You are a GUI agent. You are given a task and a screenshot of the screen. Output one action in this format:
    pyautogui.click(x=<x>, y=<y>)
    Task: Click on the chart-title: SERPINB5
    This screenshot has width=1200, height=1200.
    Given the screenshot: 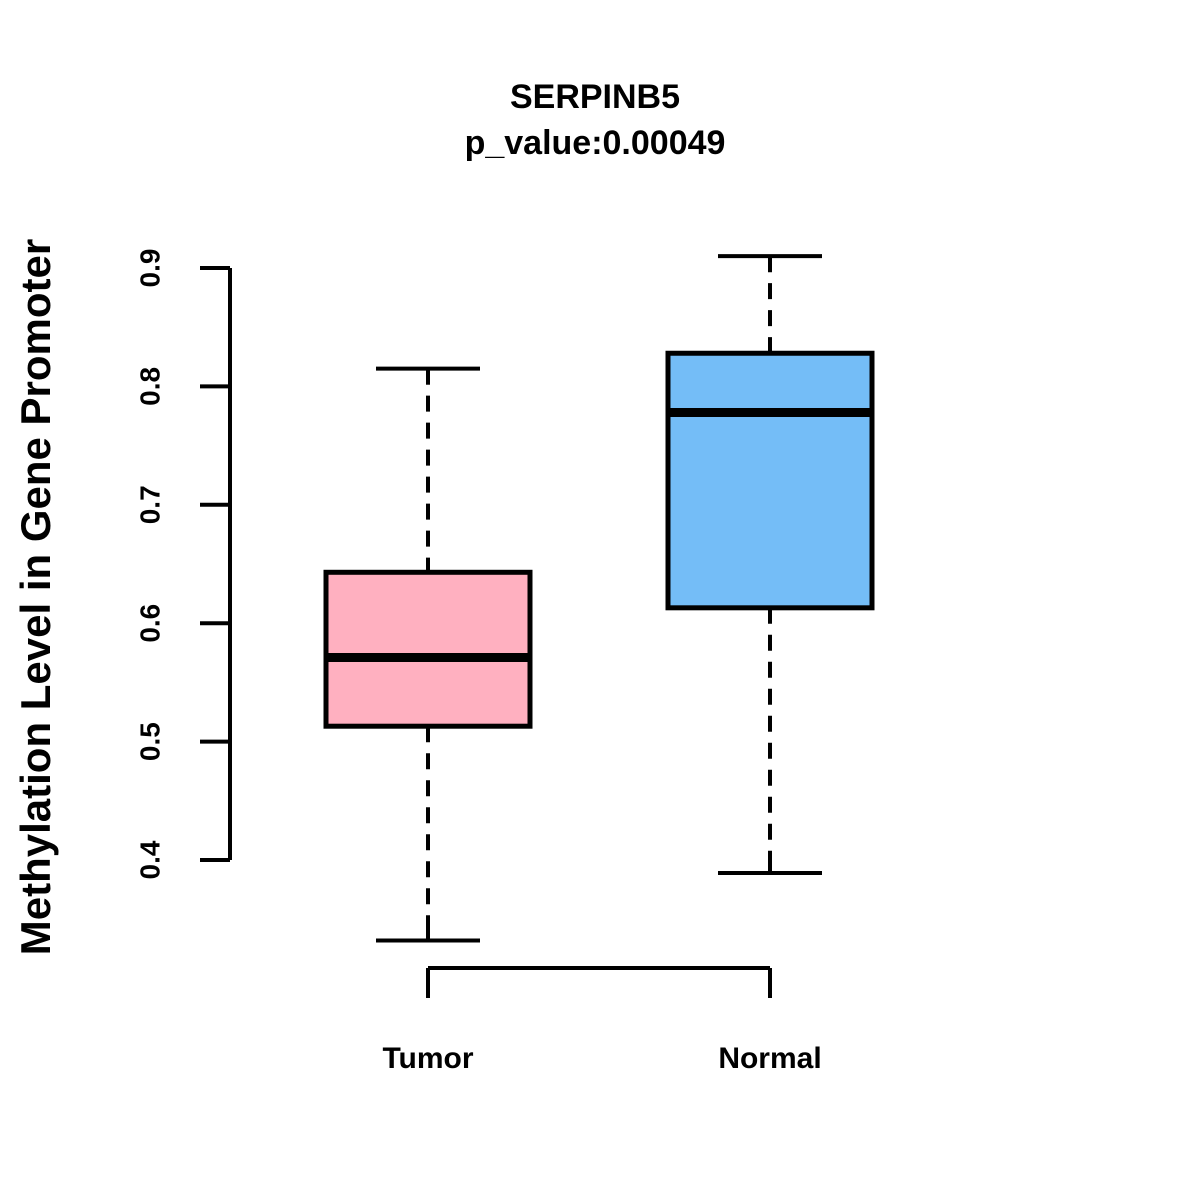 What is the action you would take?
    pyautogui.click(x=595, y=97)
    